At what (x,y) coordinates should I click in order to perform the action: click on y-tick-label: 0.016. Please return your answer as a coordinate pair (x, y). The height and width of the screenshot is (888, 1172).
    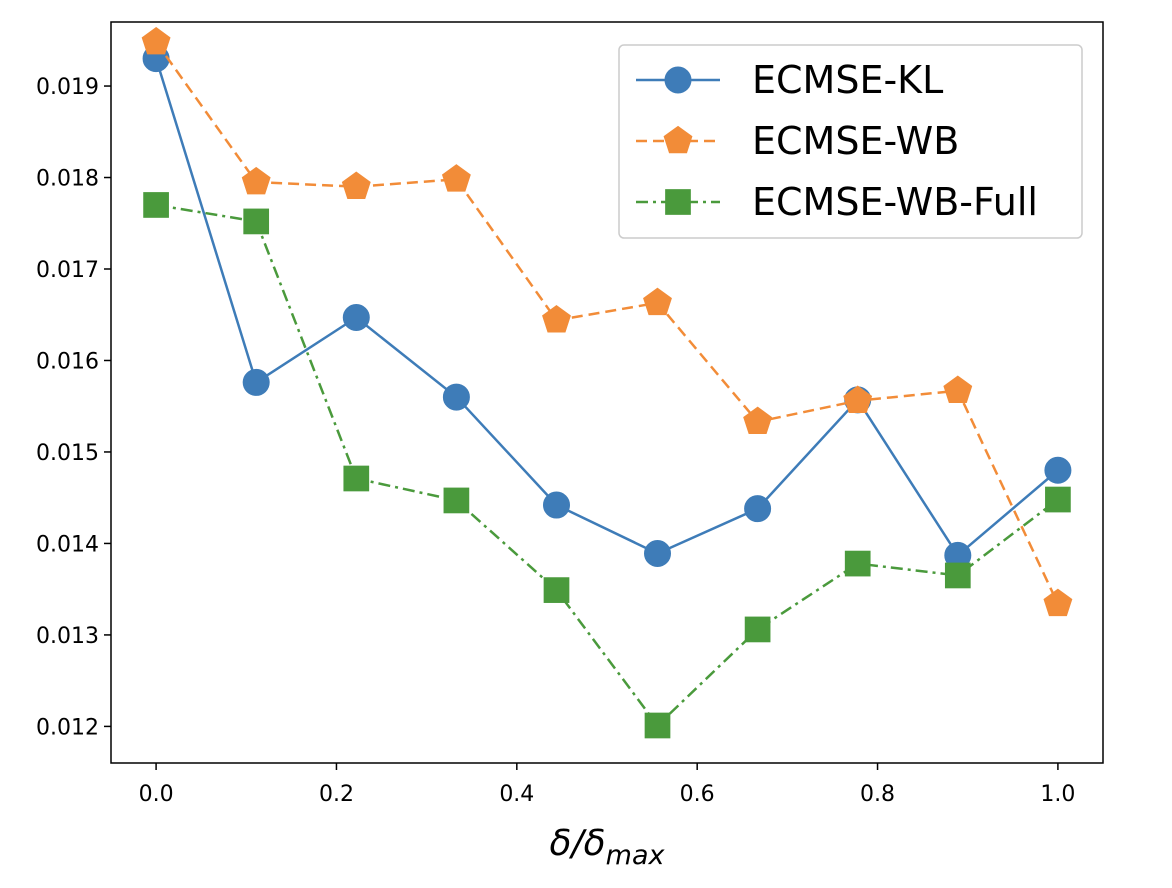
    Looking at the image, I should click on (67, 361).